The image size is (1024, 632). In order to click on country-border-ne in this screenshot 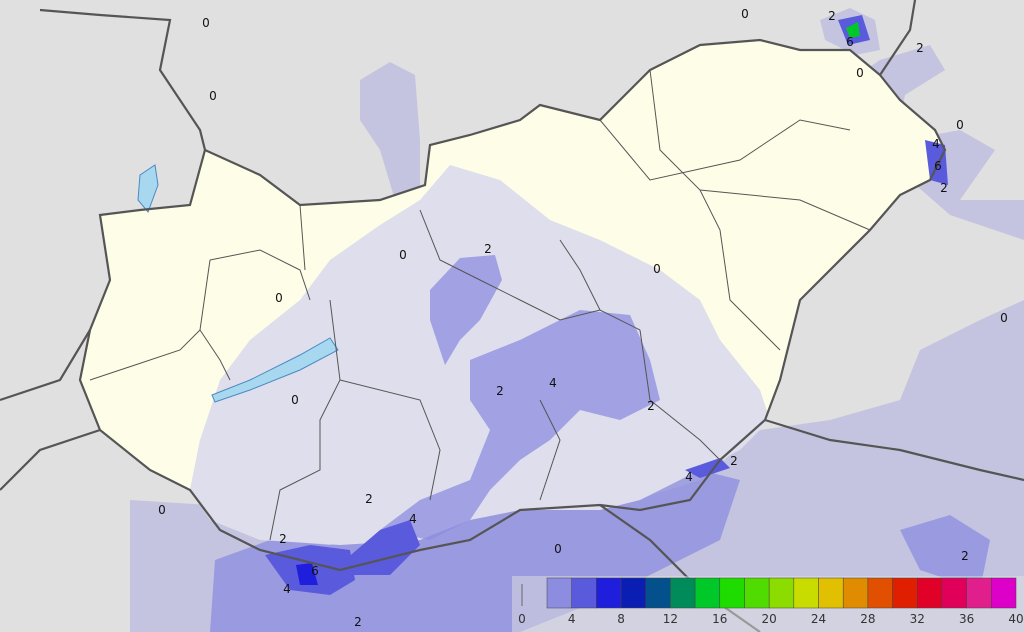, I will do `click(898, 38)`.